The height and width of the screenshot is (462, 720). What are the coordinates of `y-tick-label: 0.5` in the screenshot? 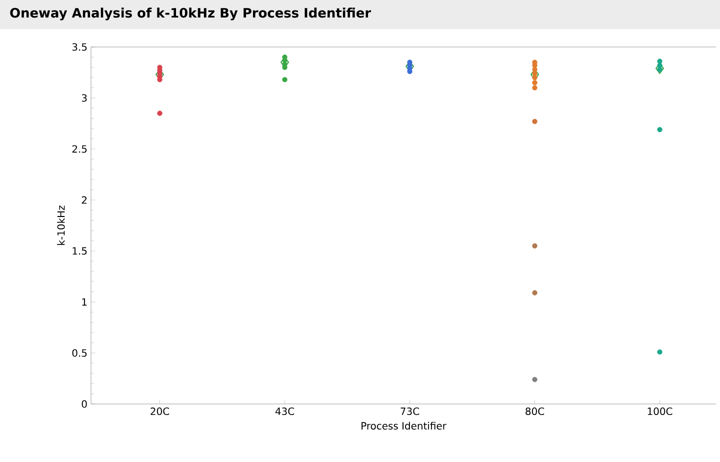 It's located at (79, 353).